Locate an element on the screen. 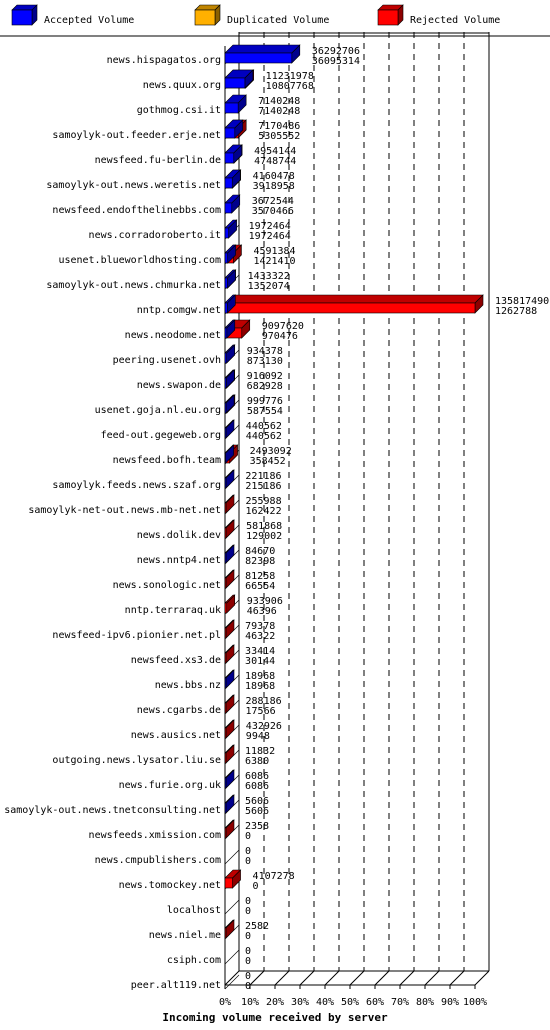  value-accepted: 5305552 is located at coordinates (279, 136).